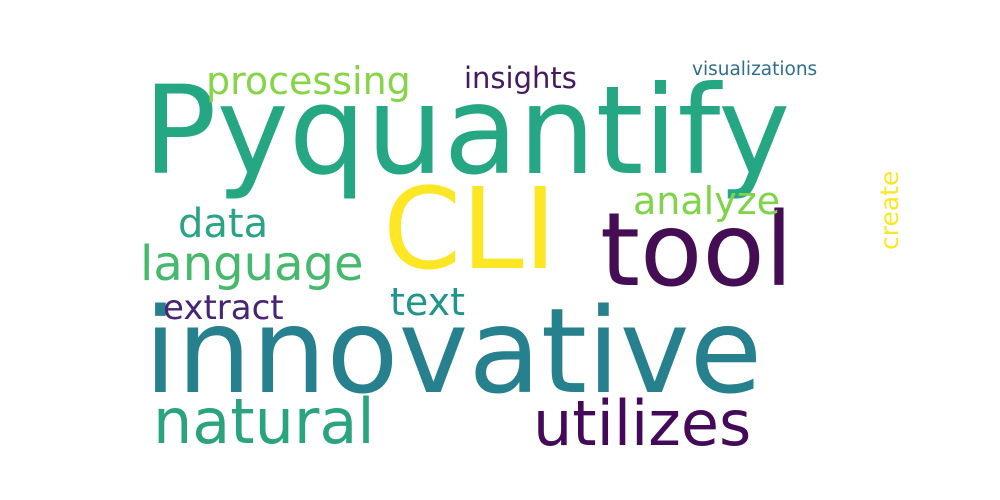 This screenshot has width=1000, height=500. What do you see at coordinates (889, 210) in the screenshot?
I see `word-create: create` at bounding box center [889, 210].